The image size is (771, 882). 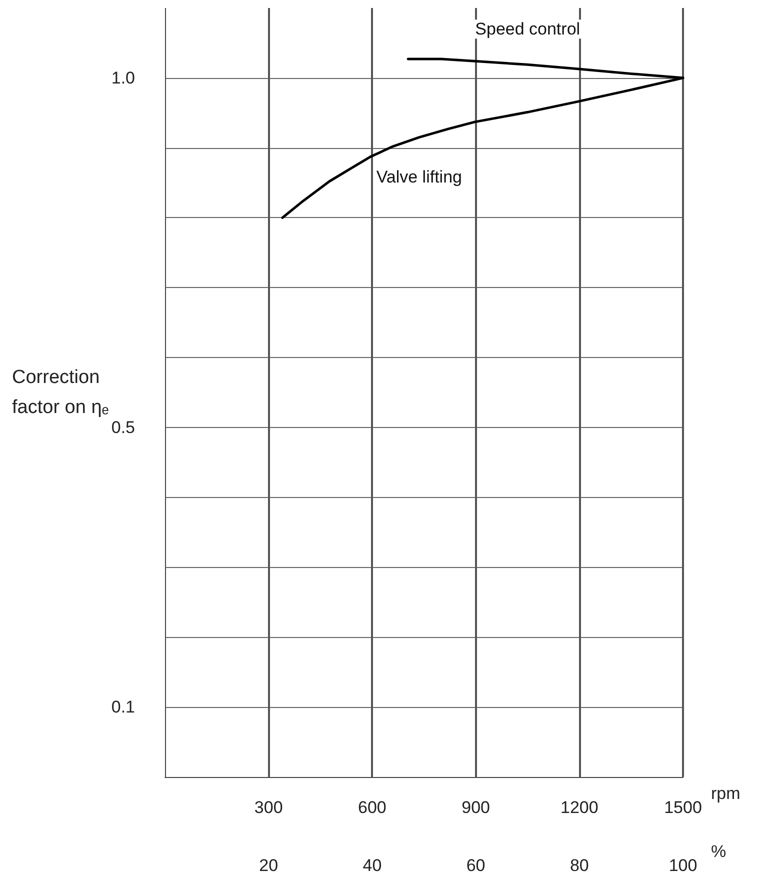 I want to click on x-axis-title: rpm, so click(x=725, y=793).